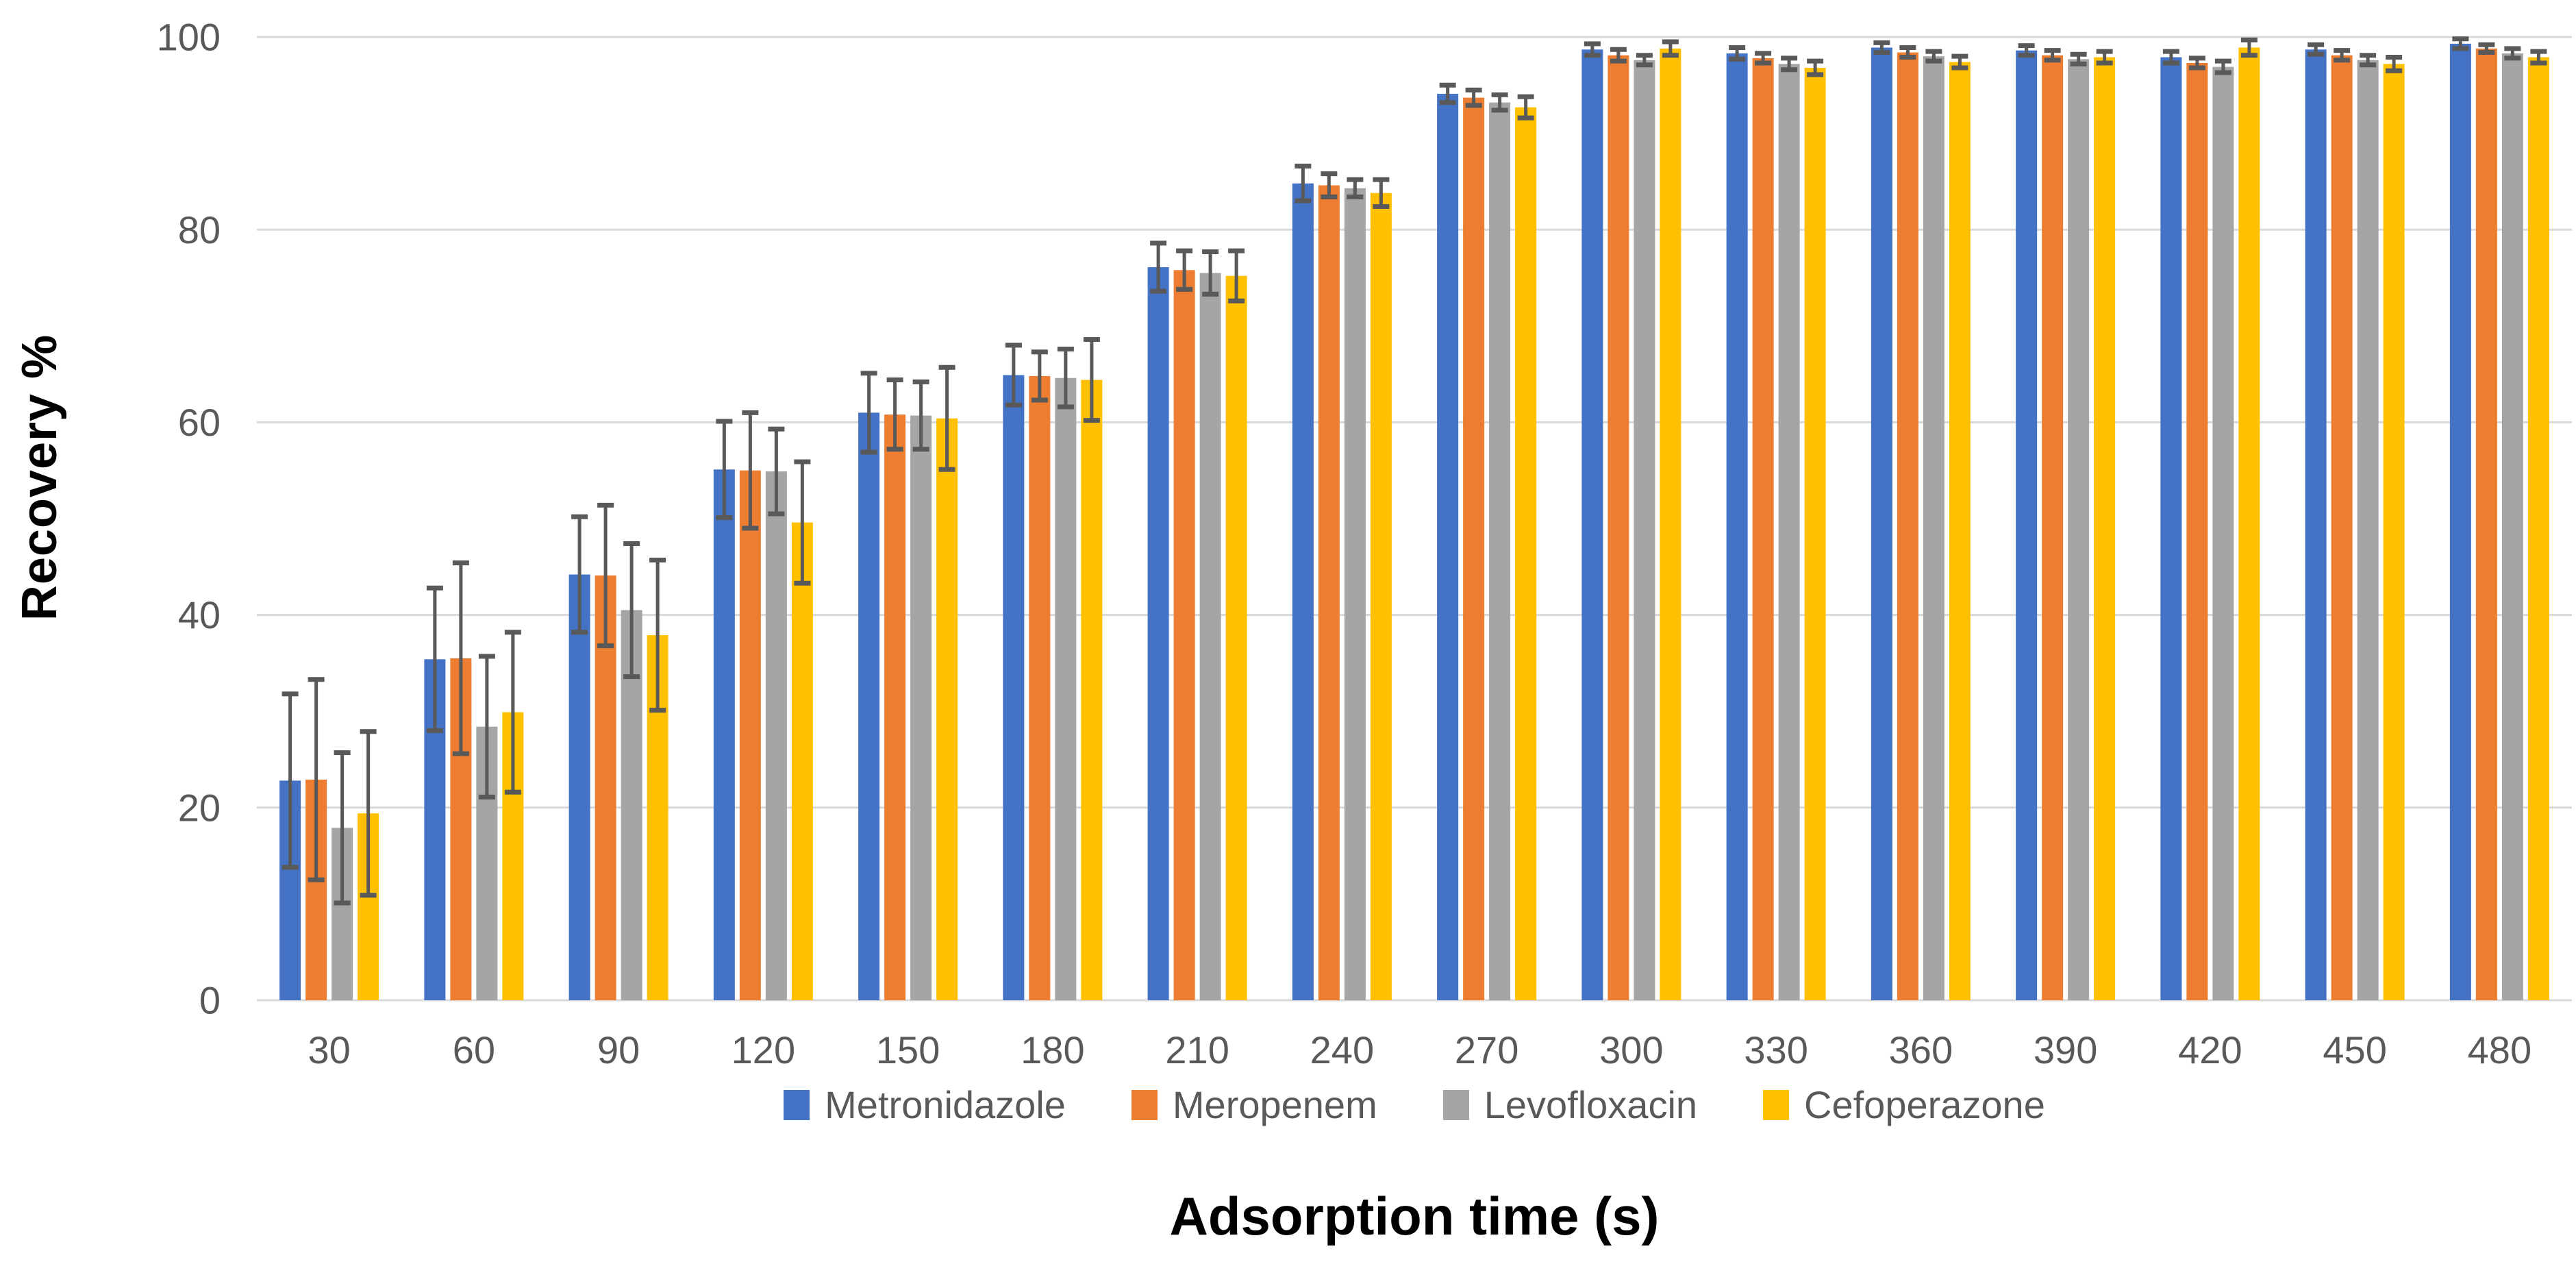  Describe the element at coordinates (1924, 1104) in the screenshot. I see `legend-label: Cefoperazone` at that location.